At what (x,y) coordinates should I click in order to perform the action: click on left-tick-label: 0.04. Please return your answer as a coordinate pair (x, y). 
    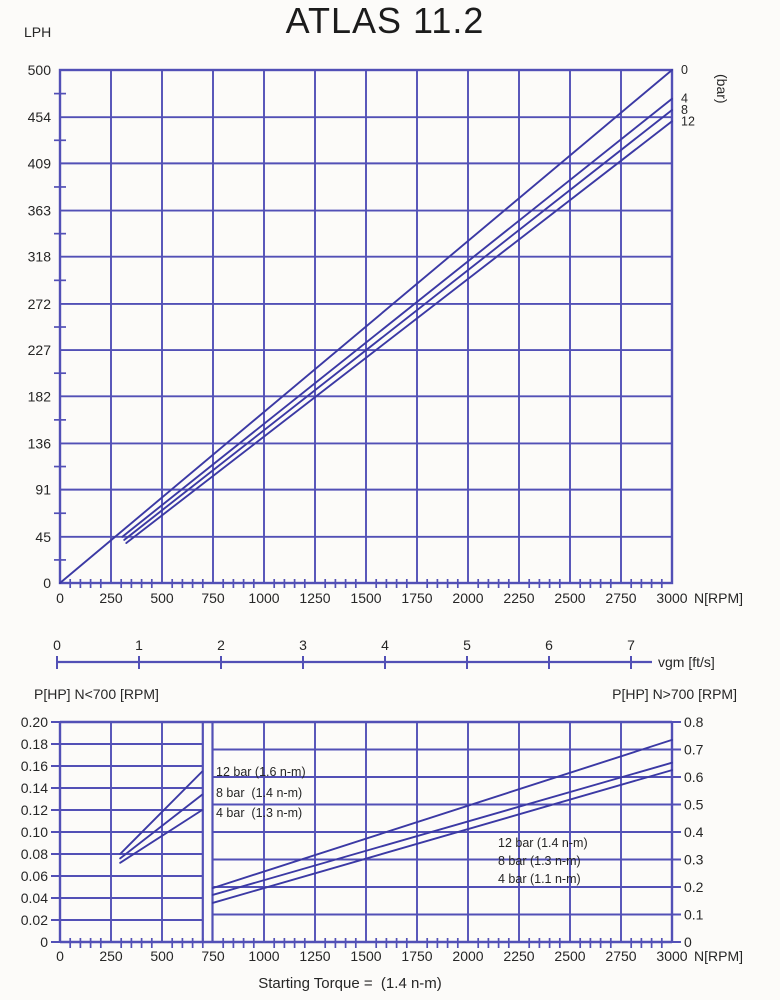
    Looking at the image, I should click on (34, 898).